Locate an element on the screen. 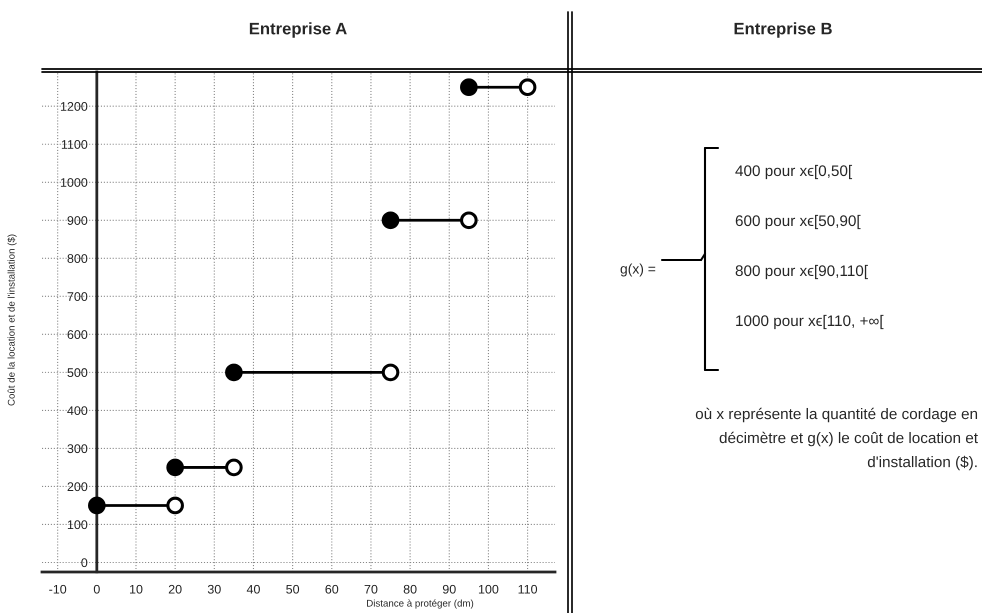 This screenshot has width=982, height=613. x-tick-label: 90 is located at coordinates (449, 589).